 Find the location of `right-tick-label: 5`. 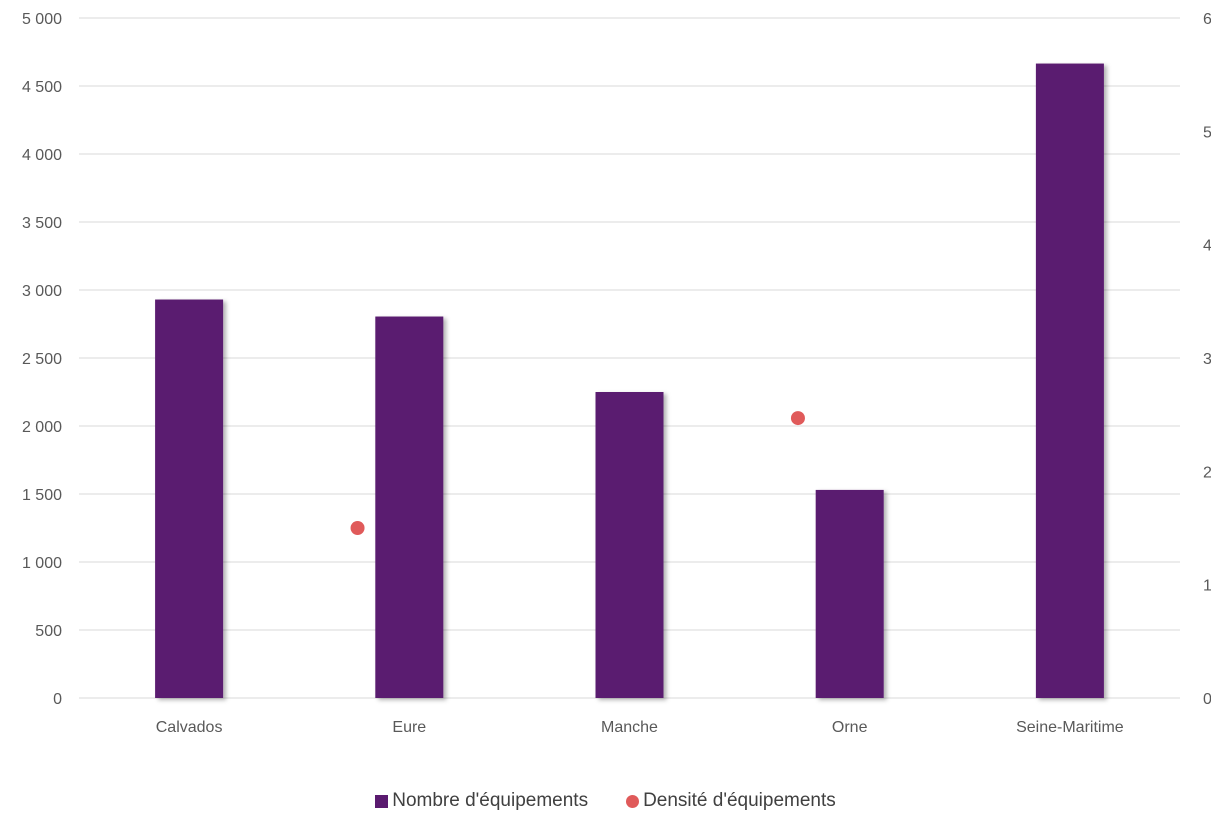

right-tick-label: 5 is located at coordinates (1207, 132).